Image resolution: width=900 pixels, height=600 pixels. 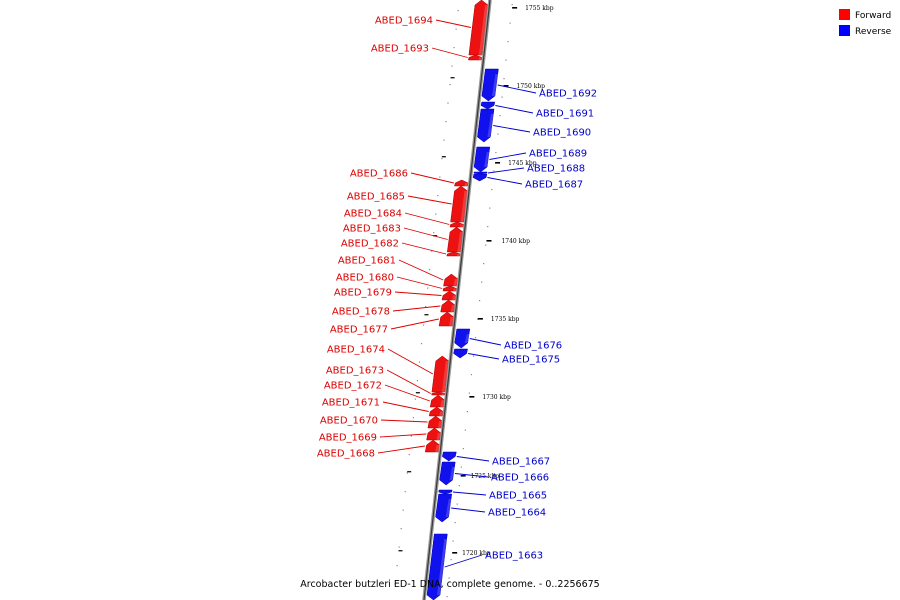 What do you see at coordinates (346, 454) in the screenshot?
I see `gene-label: ABED_1668` at bounding box center [346, 454].